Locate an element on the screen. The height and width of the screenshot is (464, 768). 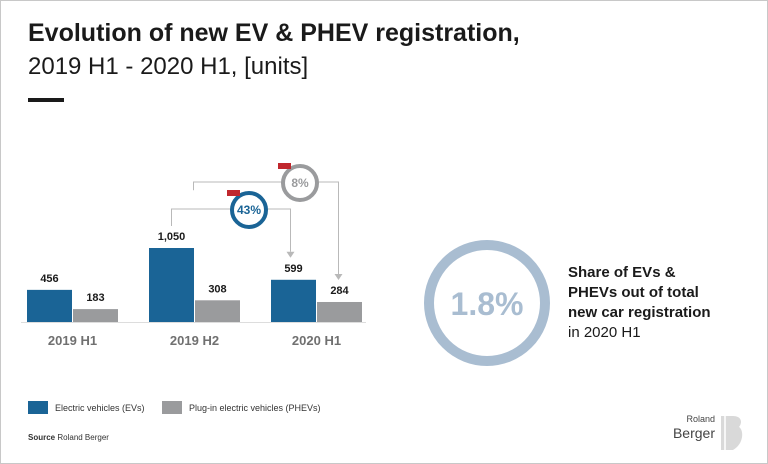
x-tick-label: 2020 H1 is located at coordinates (316, 340).